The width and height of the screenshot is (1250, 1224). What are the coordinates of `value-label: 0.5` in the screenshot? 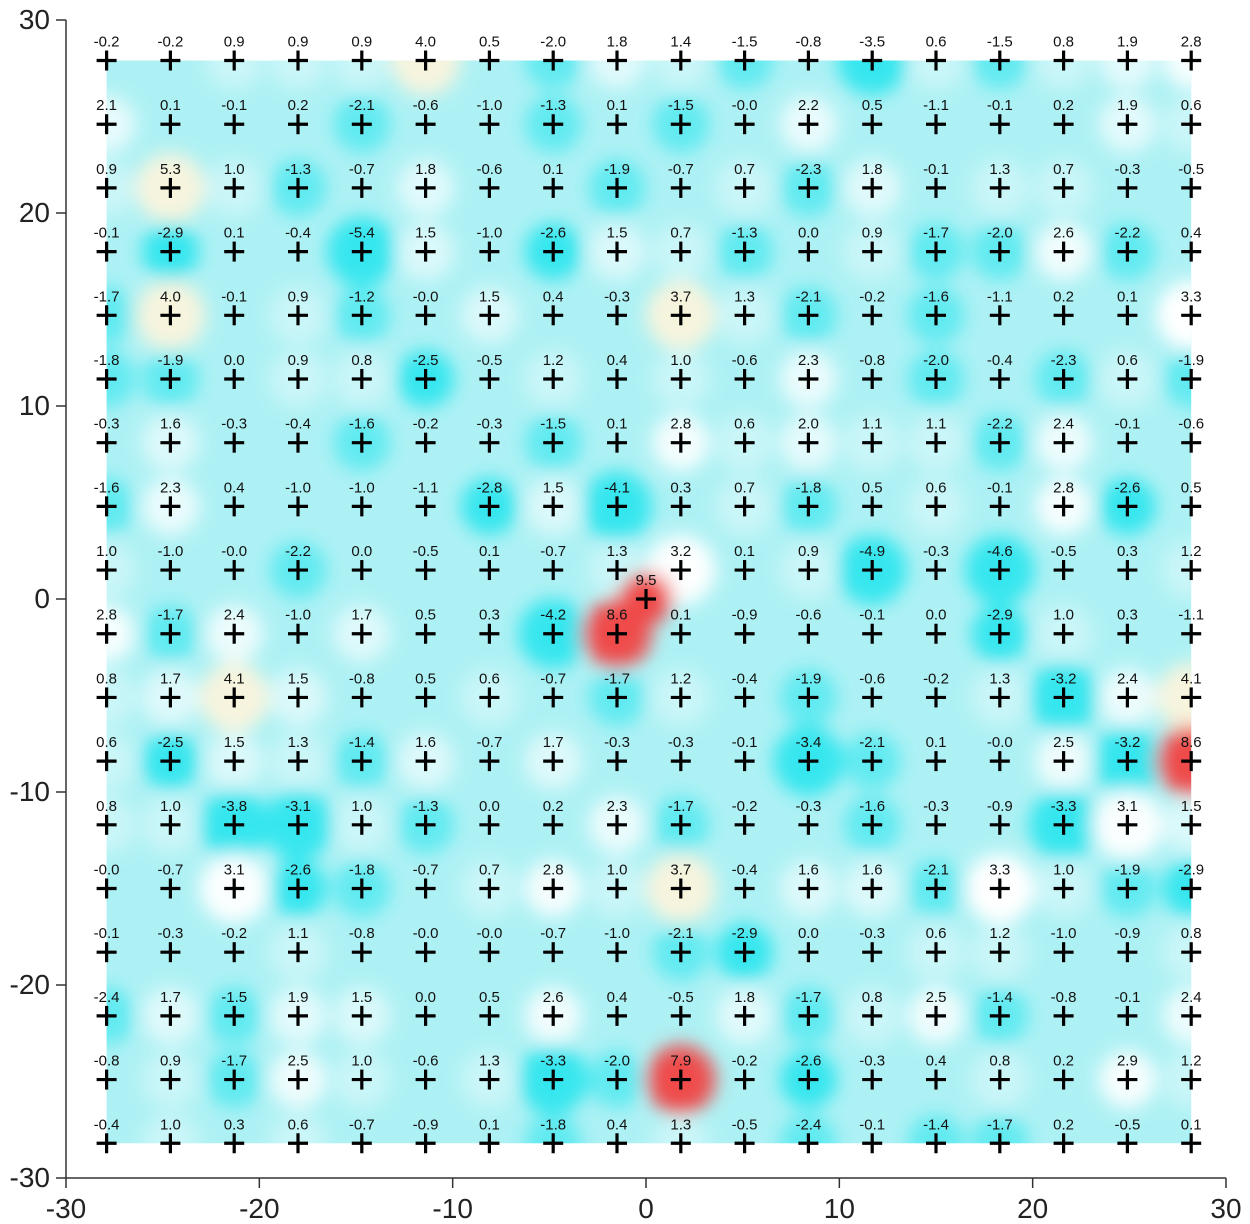 It's located at (872, 487).